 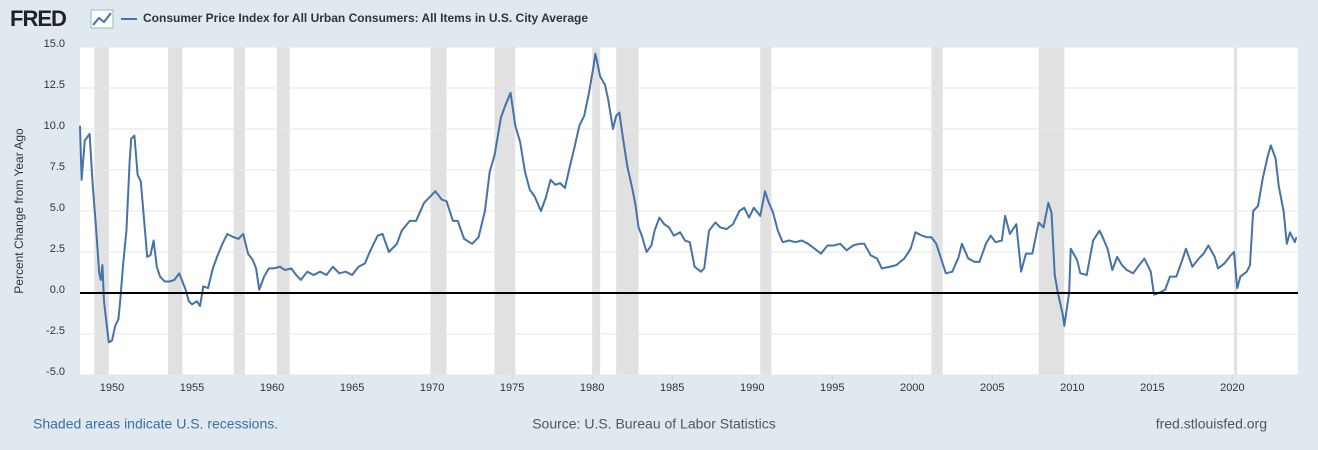 What do you see at coordinates (102, 19) in the screenshot?
I see `logo-icon` at bounding box center [102, 19].